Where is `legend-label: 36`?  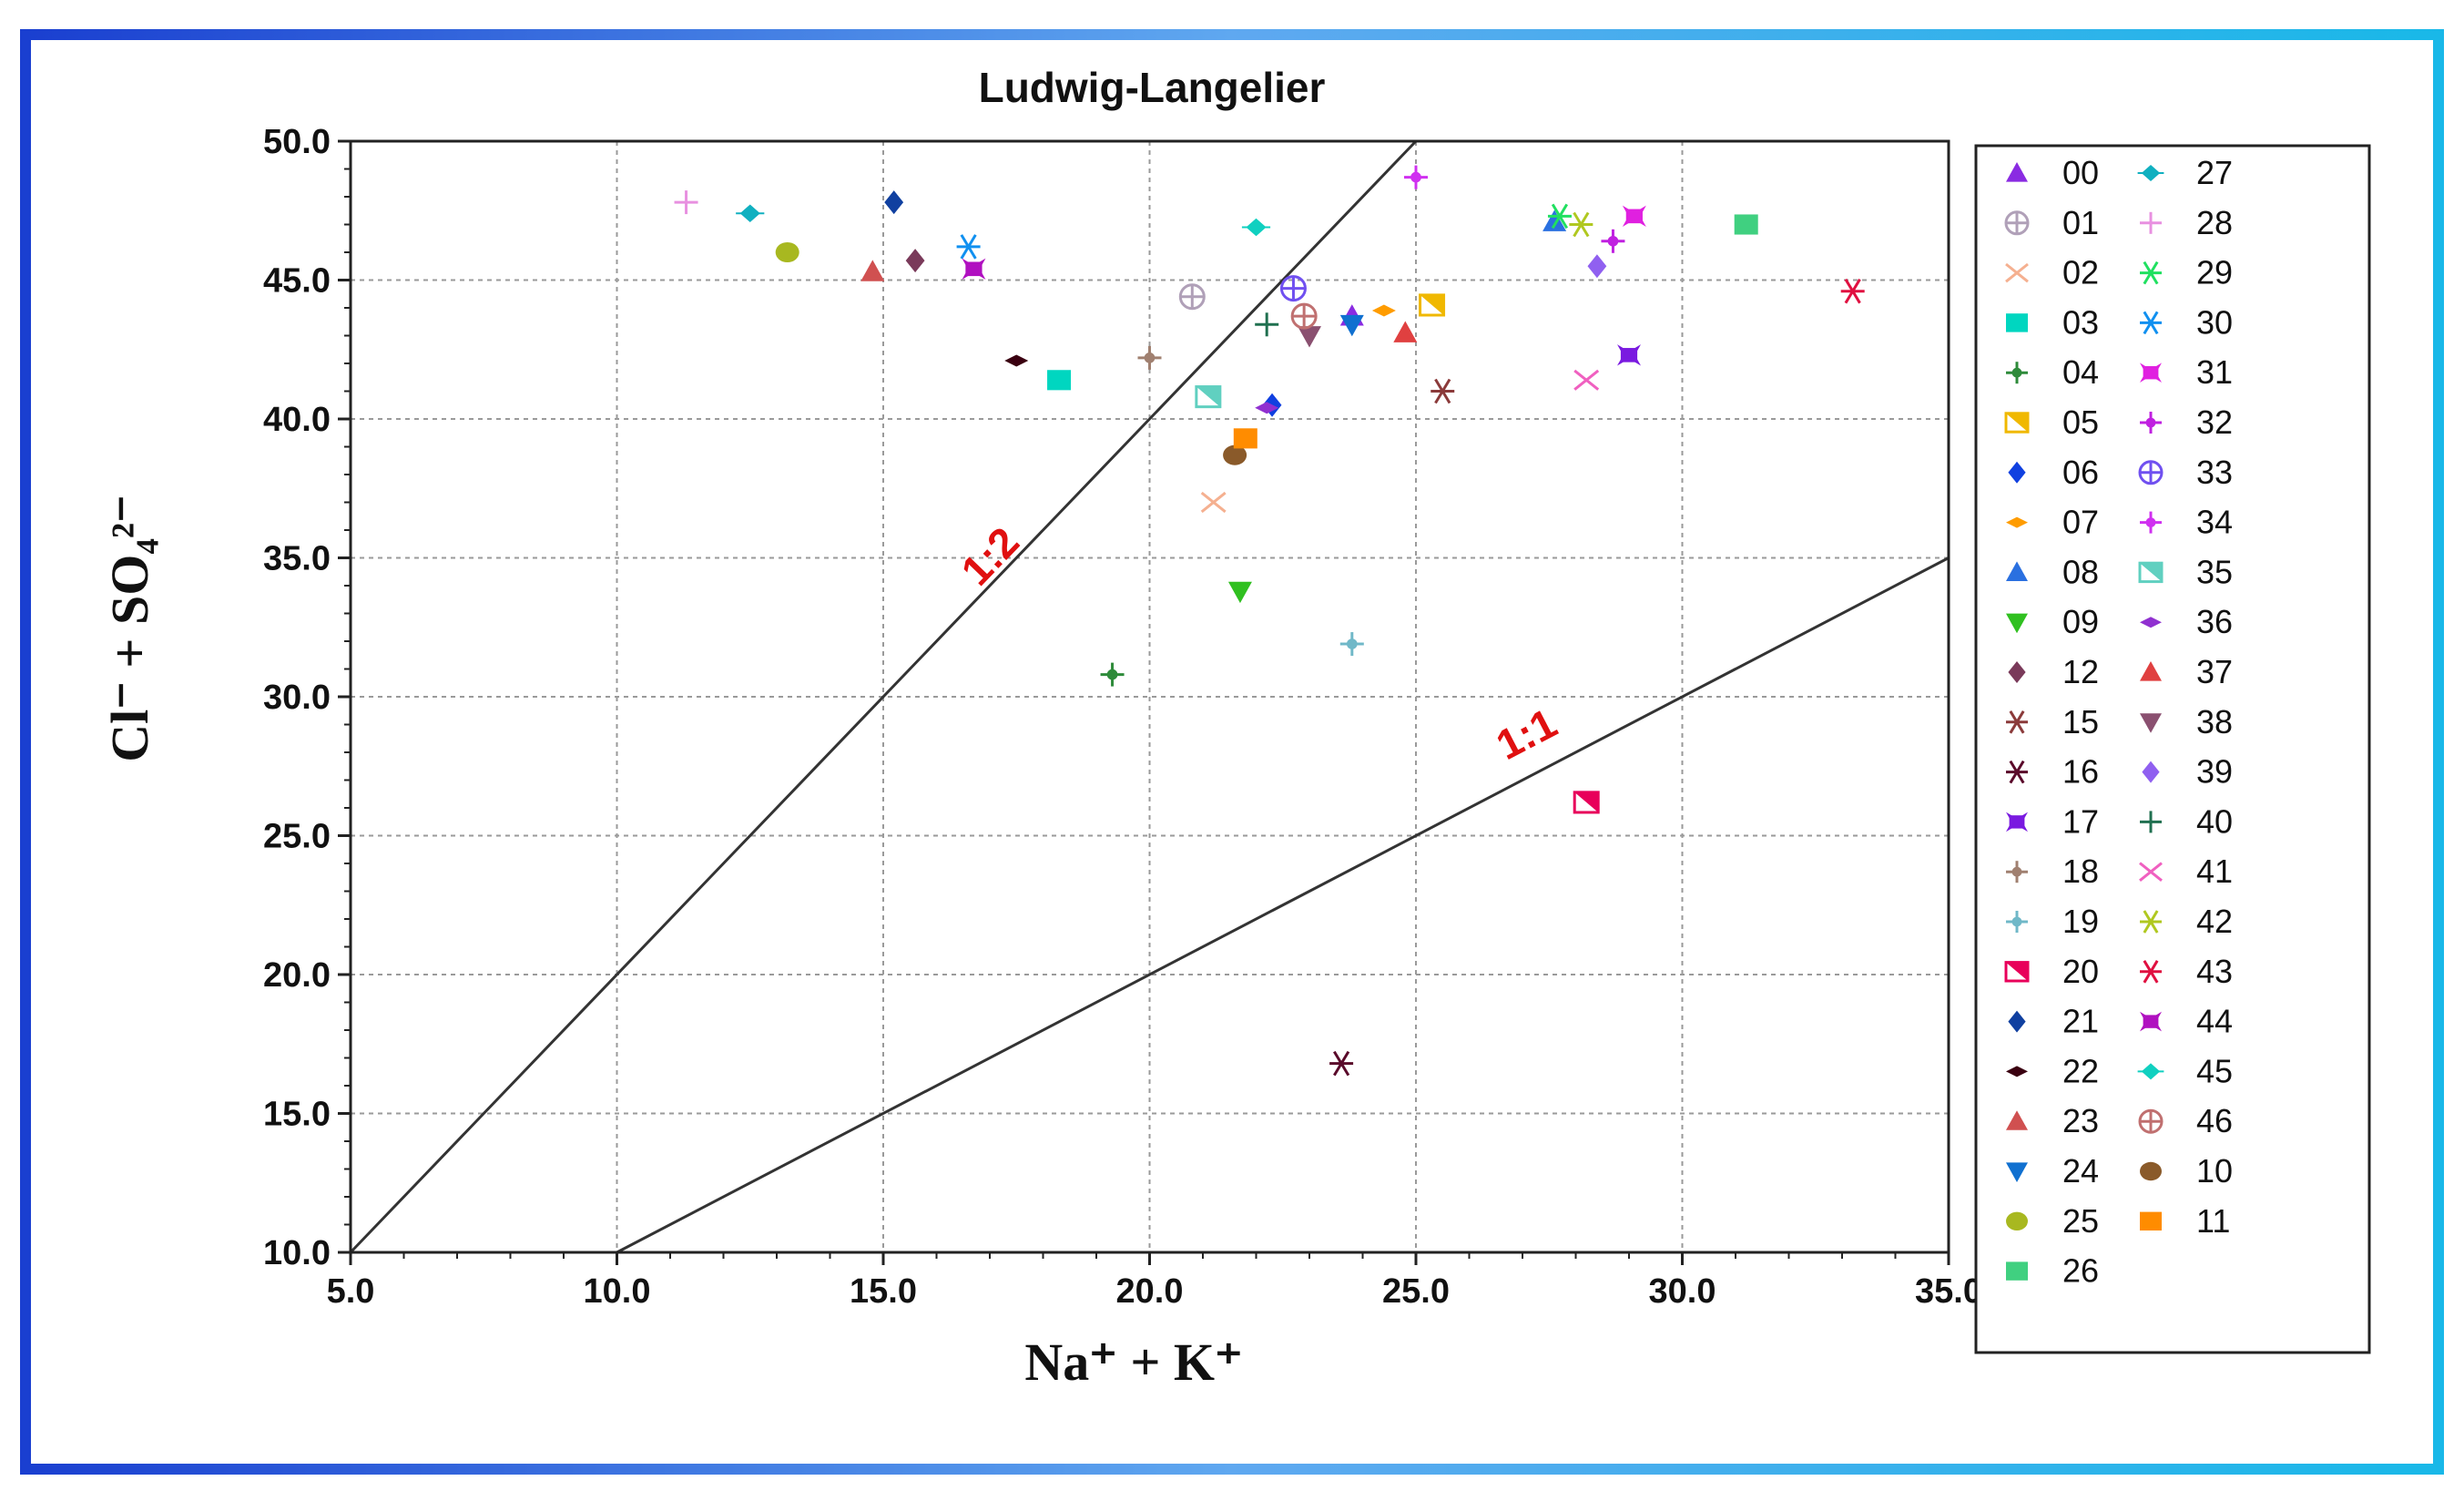
legend-label: 36 is located at coordinates (2214, 621).